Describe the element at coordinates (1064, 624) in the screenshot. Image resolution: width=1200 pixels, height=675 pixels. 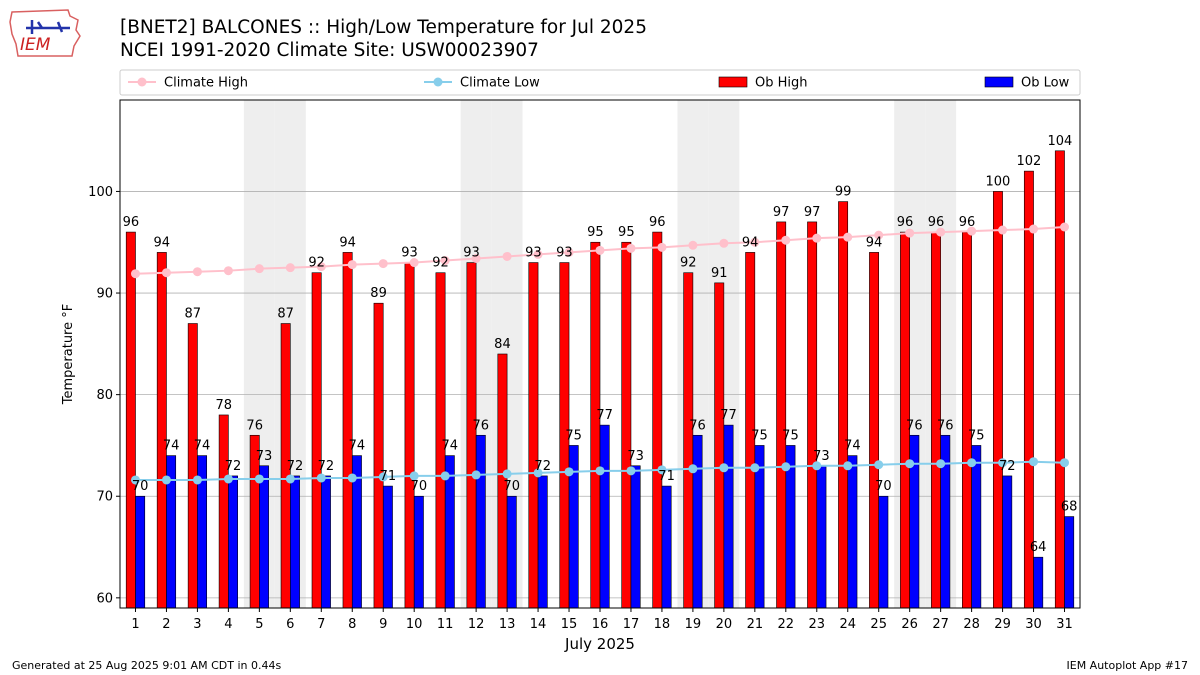
I see `x-tick-label-31: 31` at that location.